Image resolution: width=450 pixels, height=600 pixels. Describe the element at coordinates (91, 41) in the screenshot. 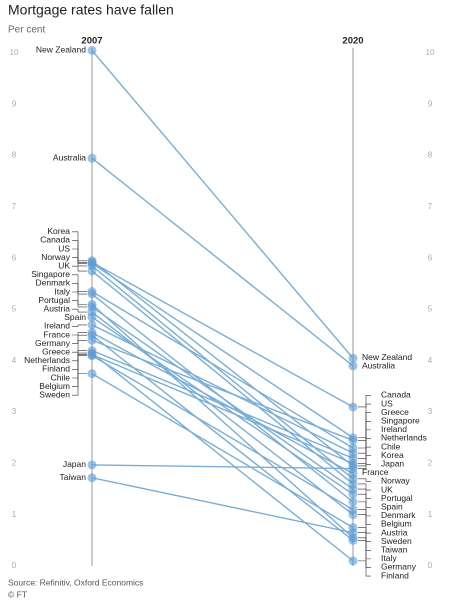

I see `year-label: 2007` at that location.